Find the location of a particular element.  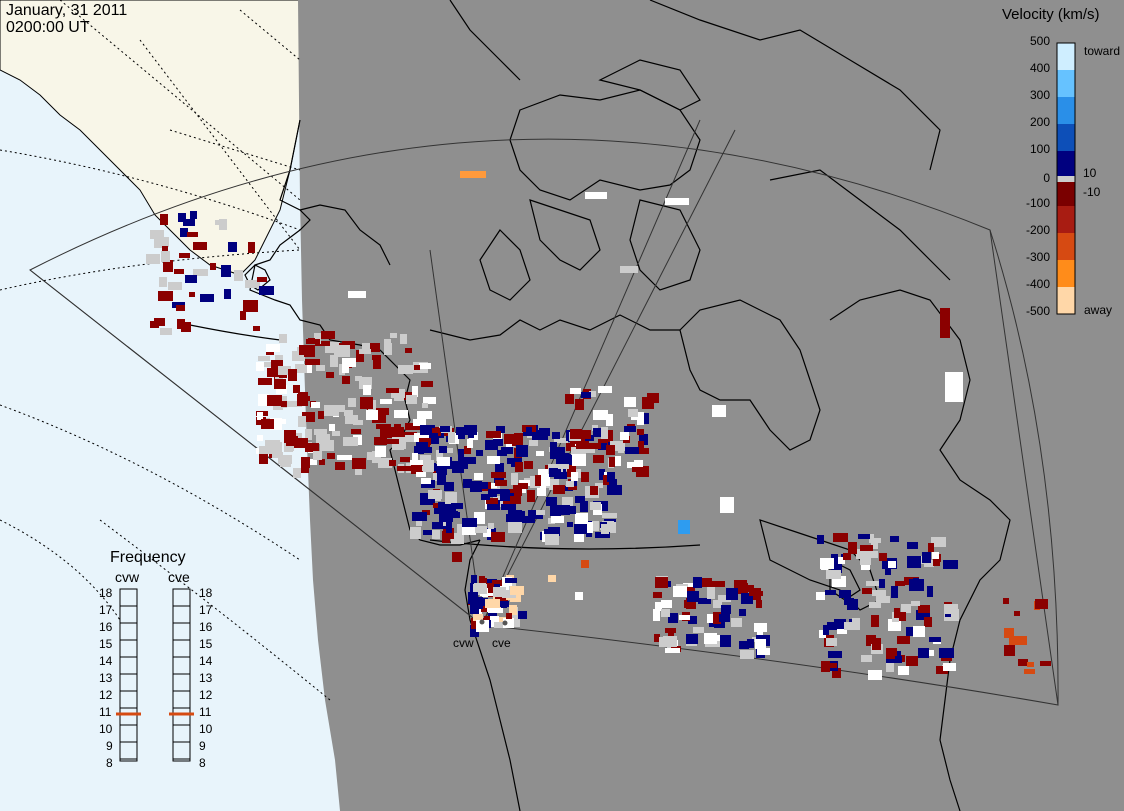

velocity-tick: 300 is located at coordinates (1039, 95).